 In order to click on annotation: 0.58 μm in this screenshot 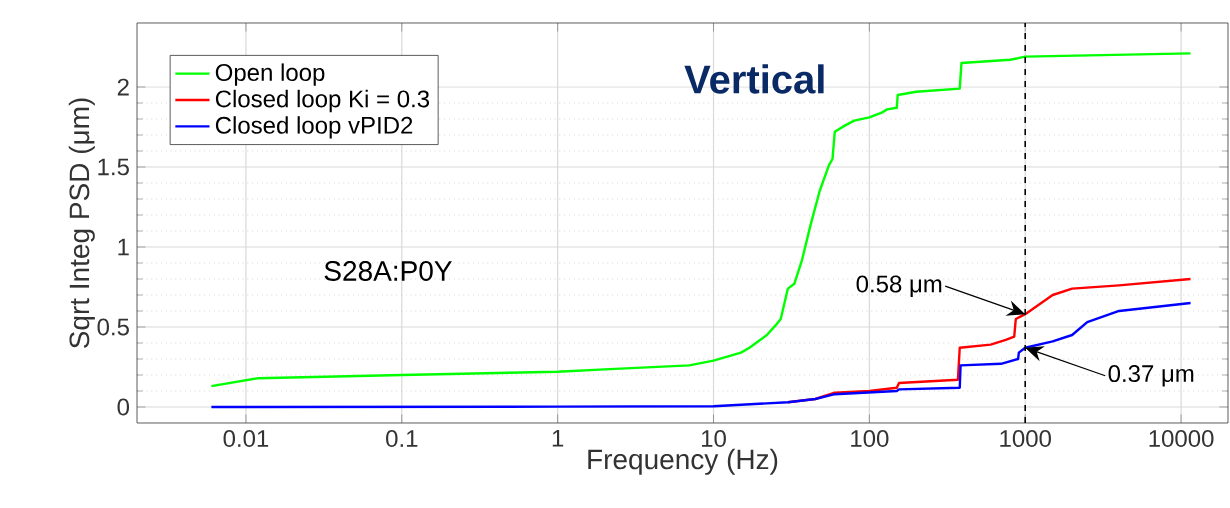, I will do `click(899, 286)`.